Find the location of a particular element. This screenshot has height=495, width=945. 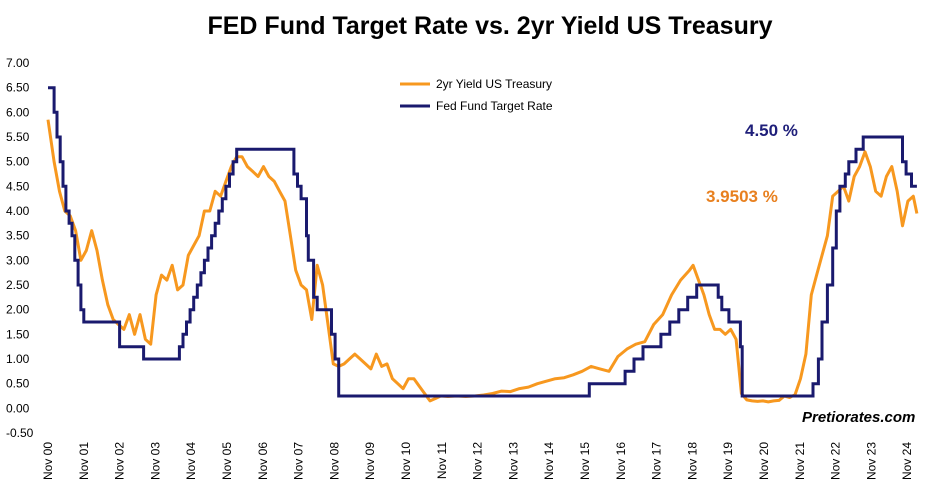

x-tick-label: Nov 18 is located at coordinates (692, 461).